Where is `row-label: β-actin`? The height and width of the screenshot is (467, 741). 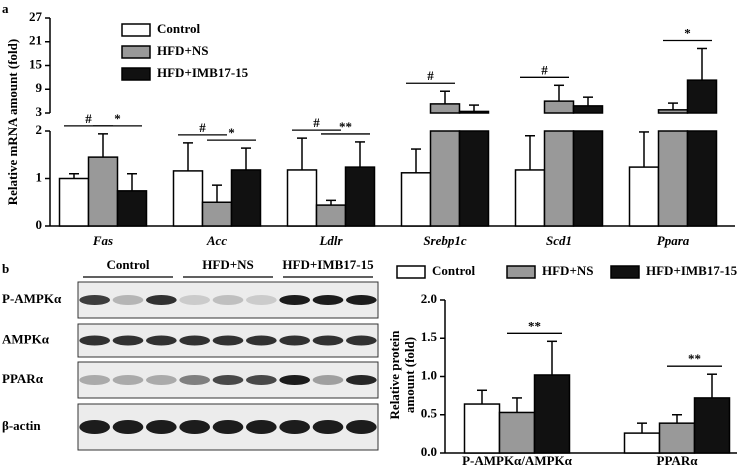
row-label: β-actin is located at coordinates (21, 425).